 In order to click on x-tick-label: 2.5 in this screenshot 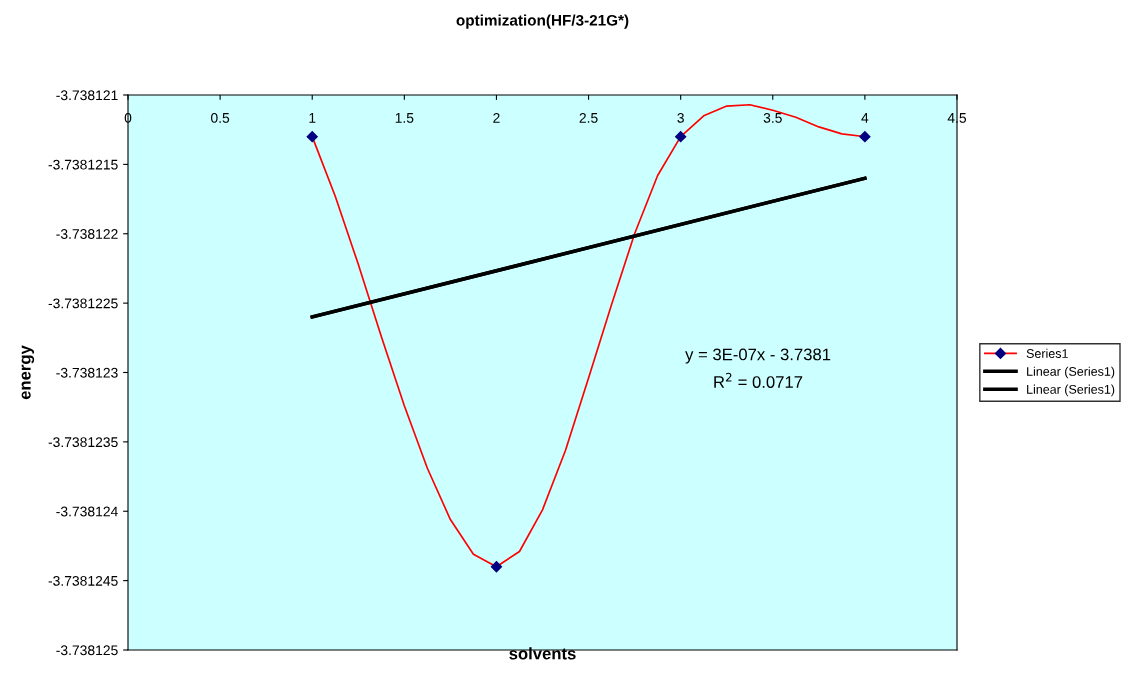, I will do `click(588, 117)`.